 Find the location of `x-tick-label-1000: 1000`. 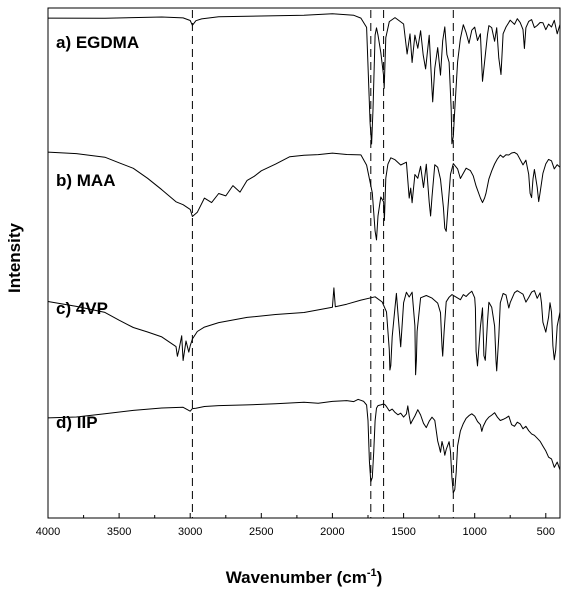

x-tick-label-1000: 1000 is located at coordinates (474, 532).